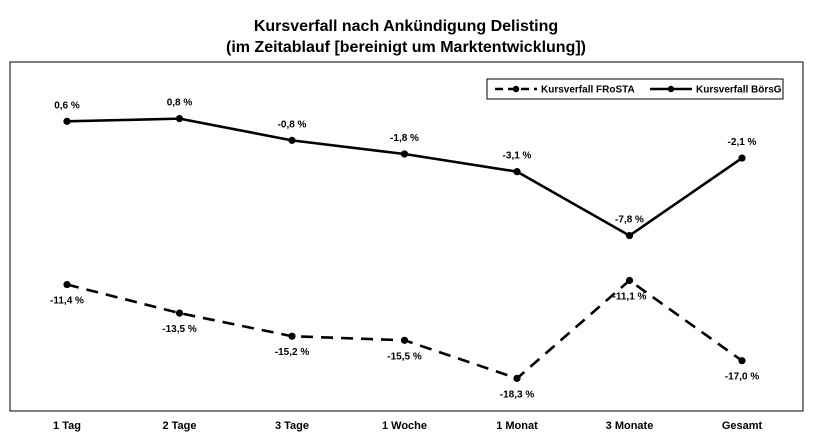 This screenshot has width=823, height=445. I want to click on data-label-frosta: -13,5 %, so click(179, 329).